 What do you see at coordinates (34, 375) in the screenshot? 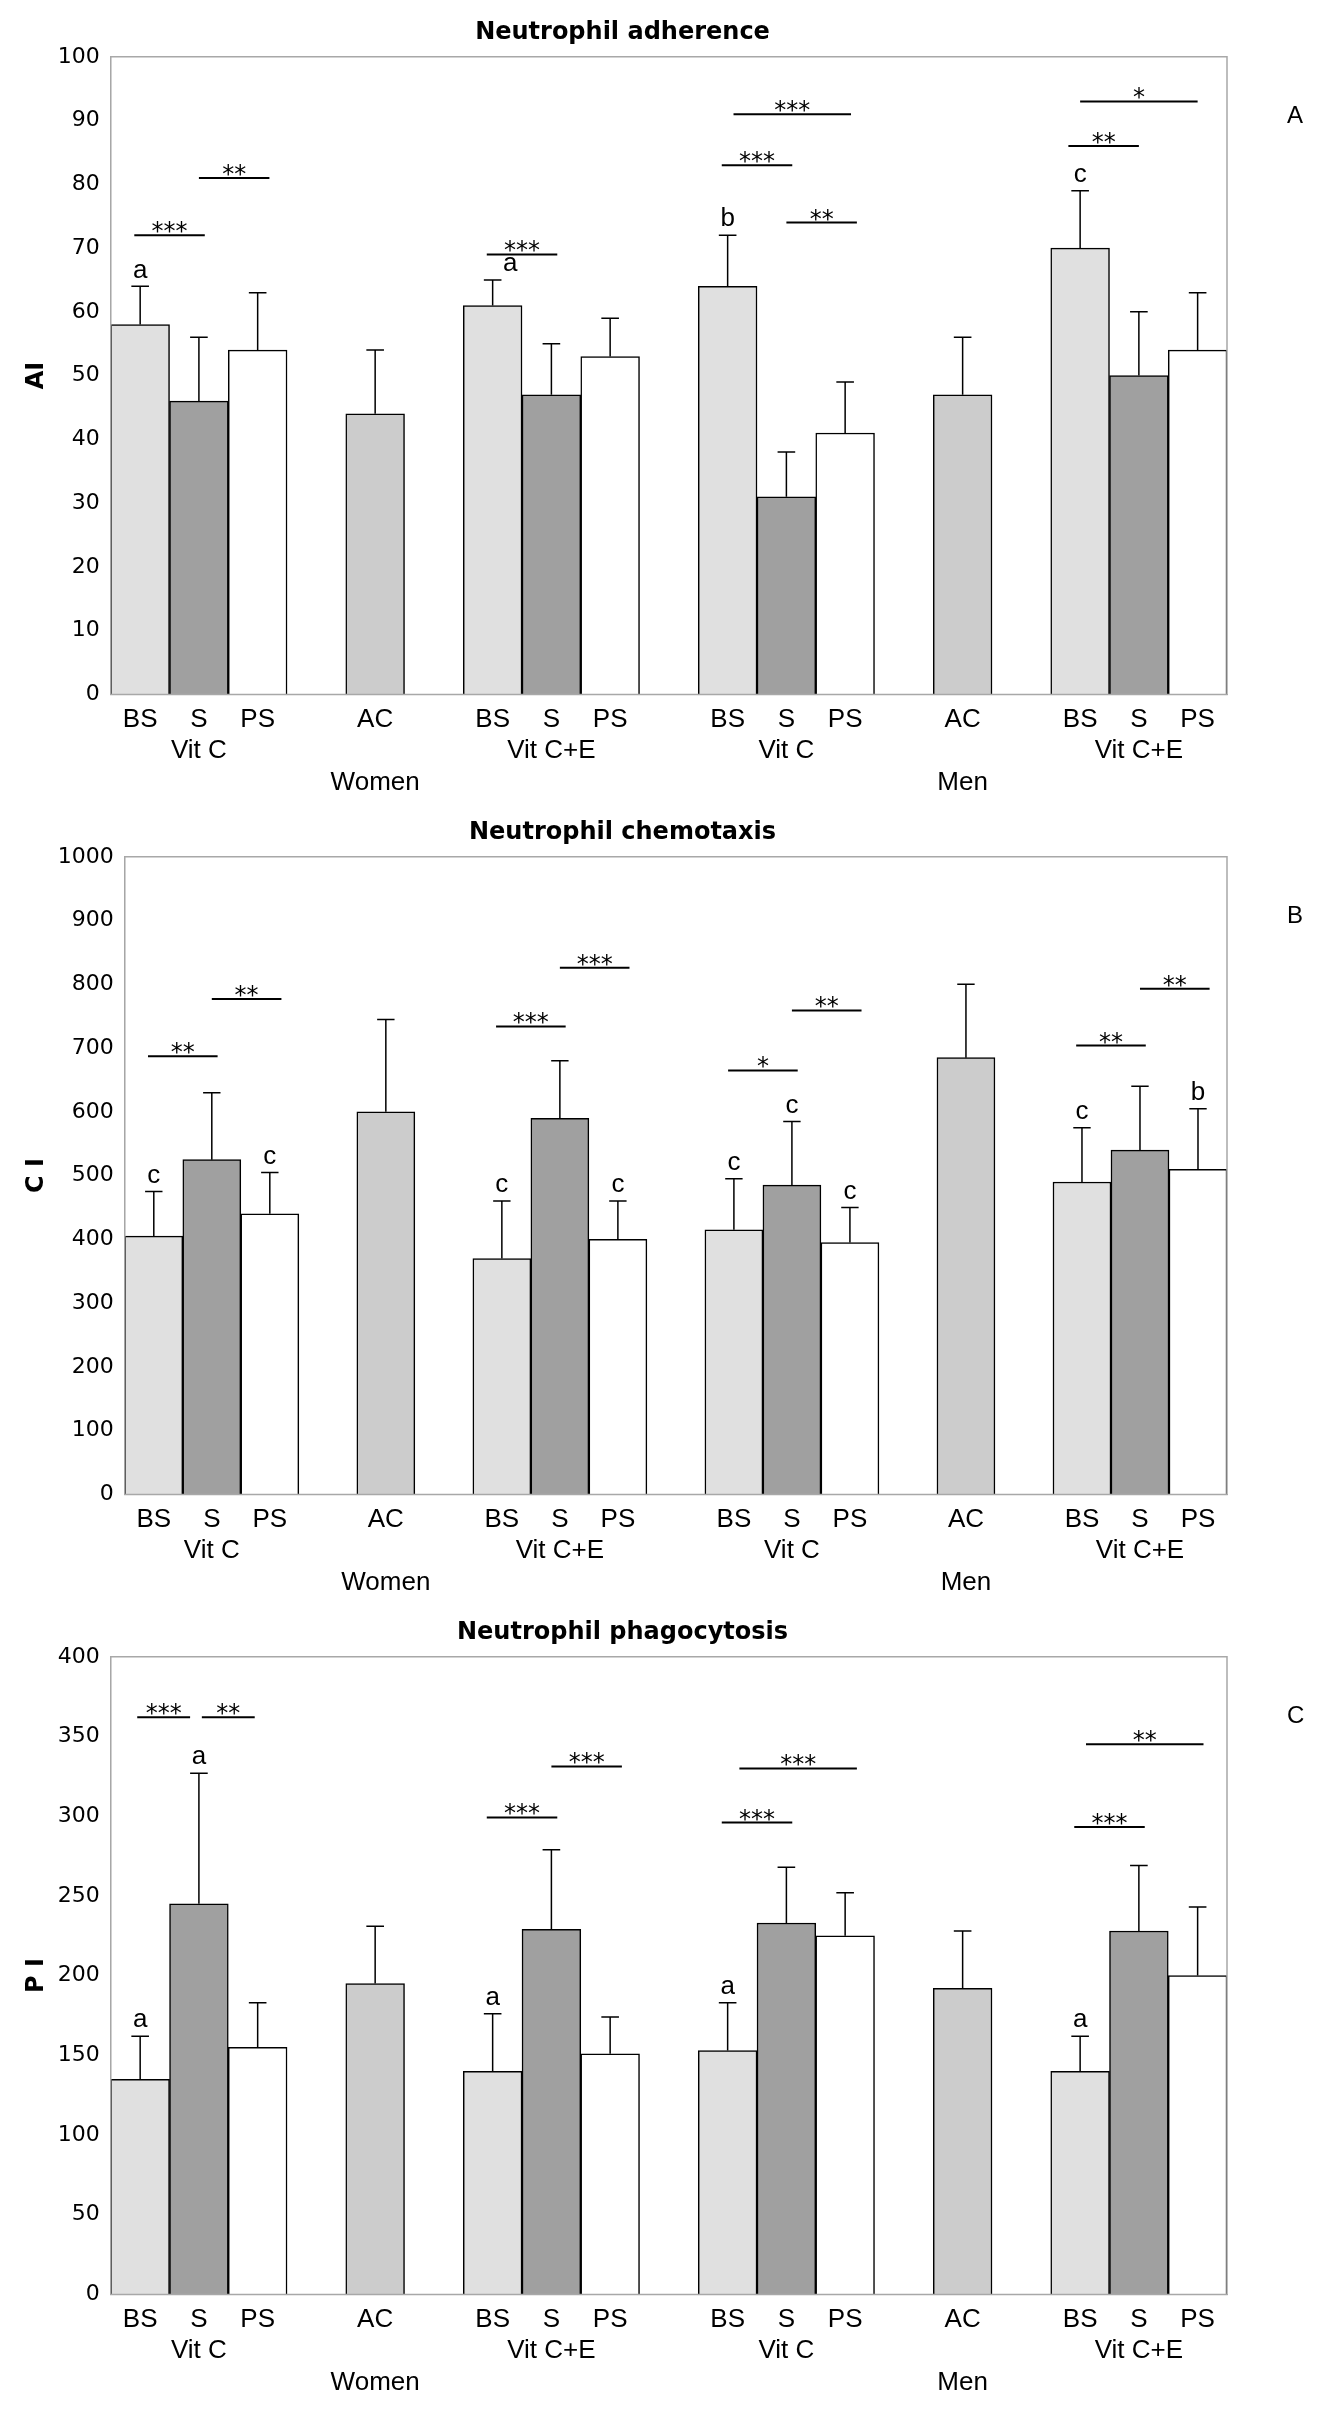
I see `y-axis-title: AI` at bounding box center [34, 375].